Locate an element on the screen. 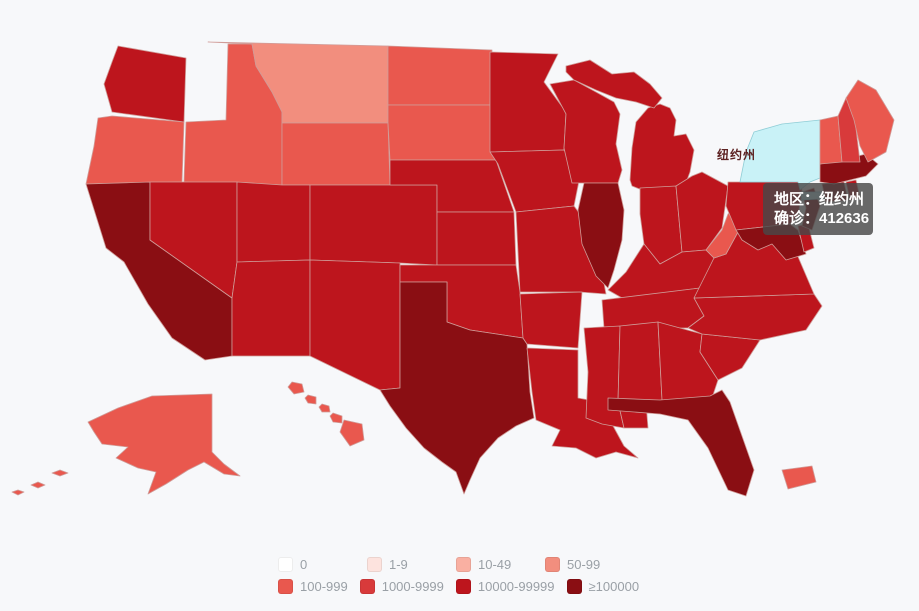  legend-item-1-9: 1-9 is located at coordinates (411, 564).